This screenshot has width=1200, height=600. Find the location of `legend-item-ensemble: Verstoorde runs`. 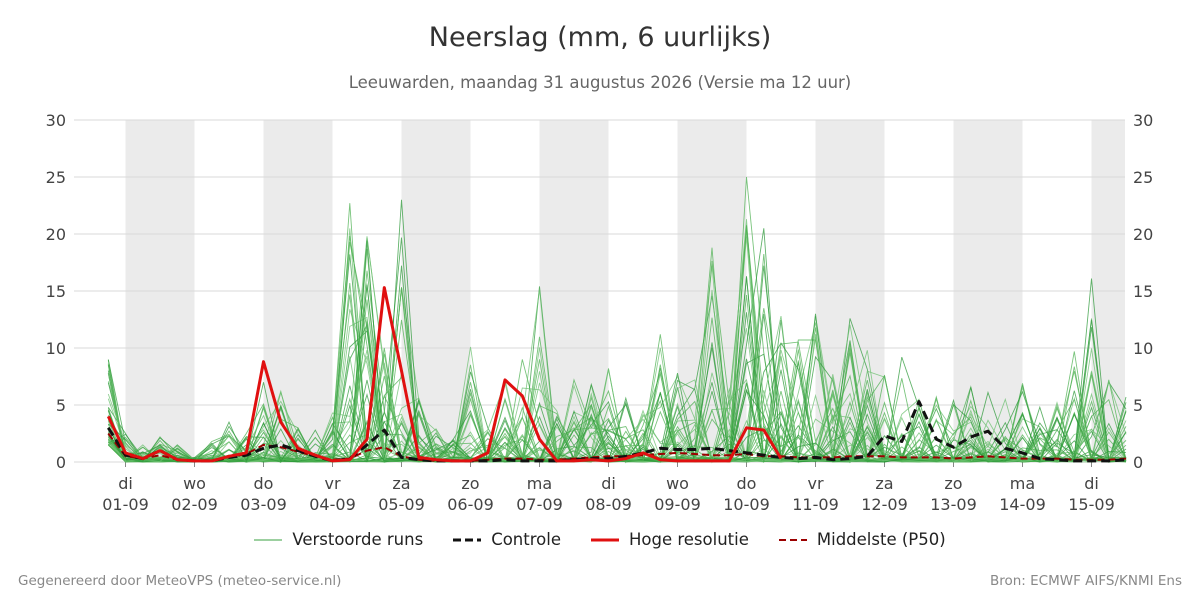

legend-item-ensemble: Verstoorde runs is located at coordinates (338, 539).